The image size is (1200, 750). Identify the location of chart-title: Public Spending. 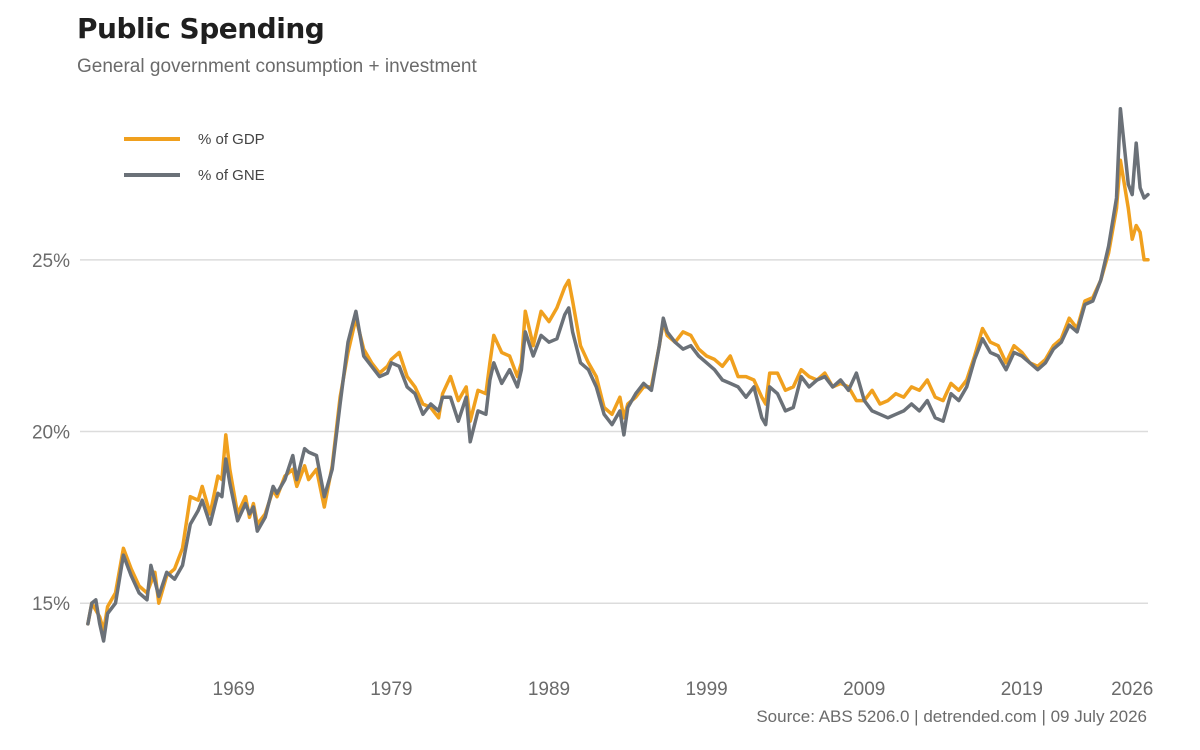
(201, 28).